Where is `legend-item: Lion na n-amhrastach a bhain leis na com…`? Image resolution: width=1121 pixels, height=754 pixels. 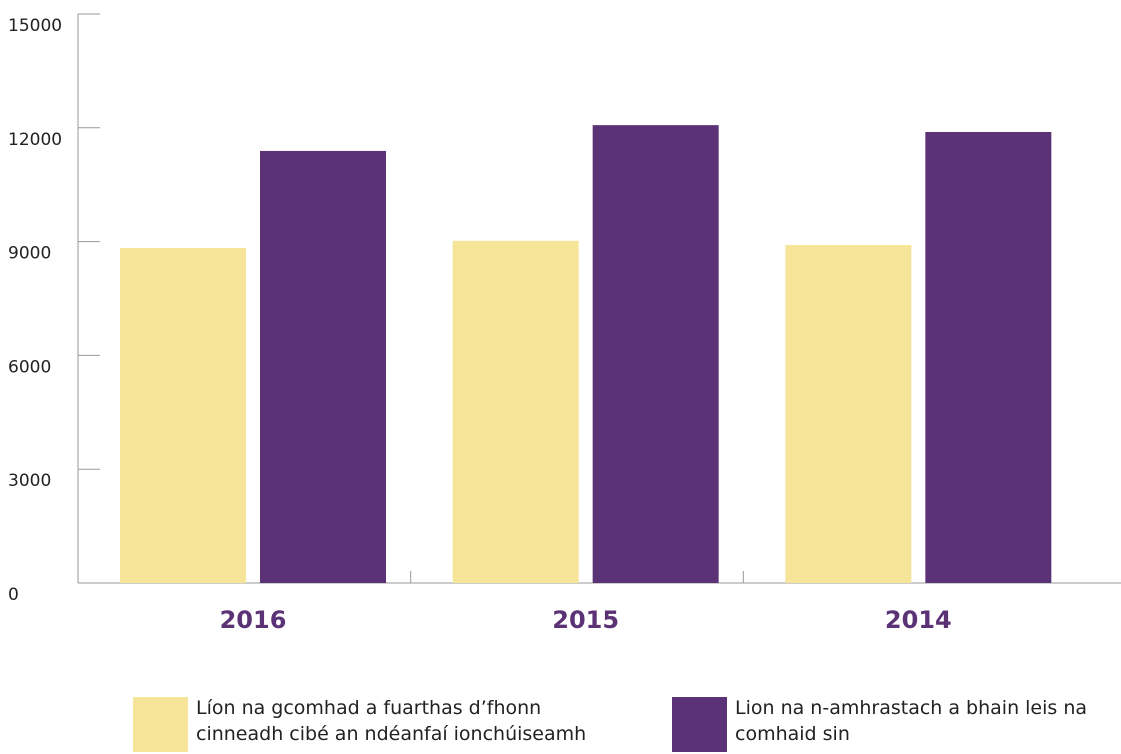
legend-item: Lion na n-amhrastach a bhain leis na com… is located at coordinates (893, 724).